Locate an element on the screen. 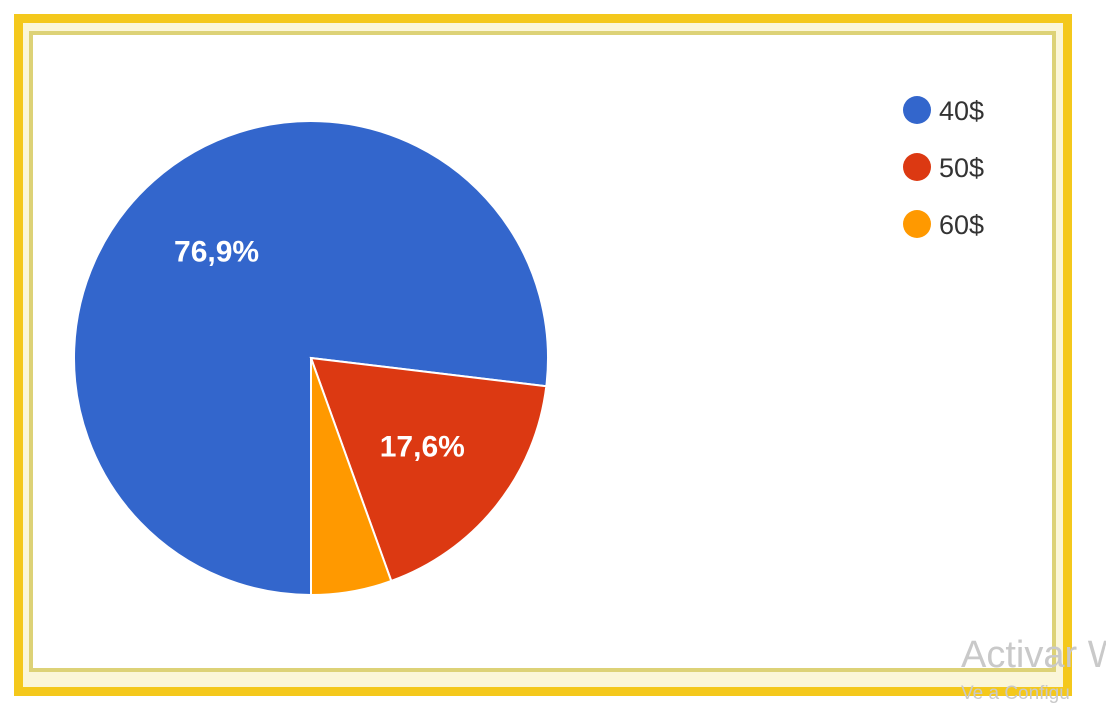  legend: 40$ 50$ 60$ is located at coordinates (943, 168).